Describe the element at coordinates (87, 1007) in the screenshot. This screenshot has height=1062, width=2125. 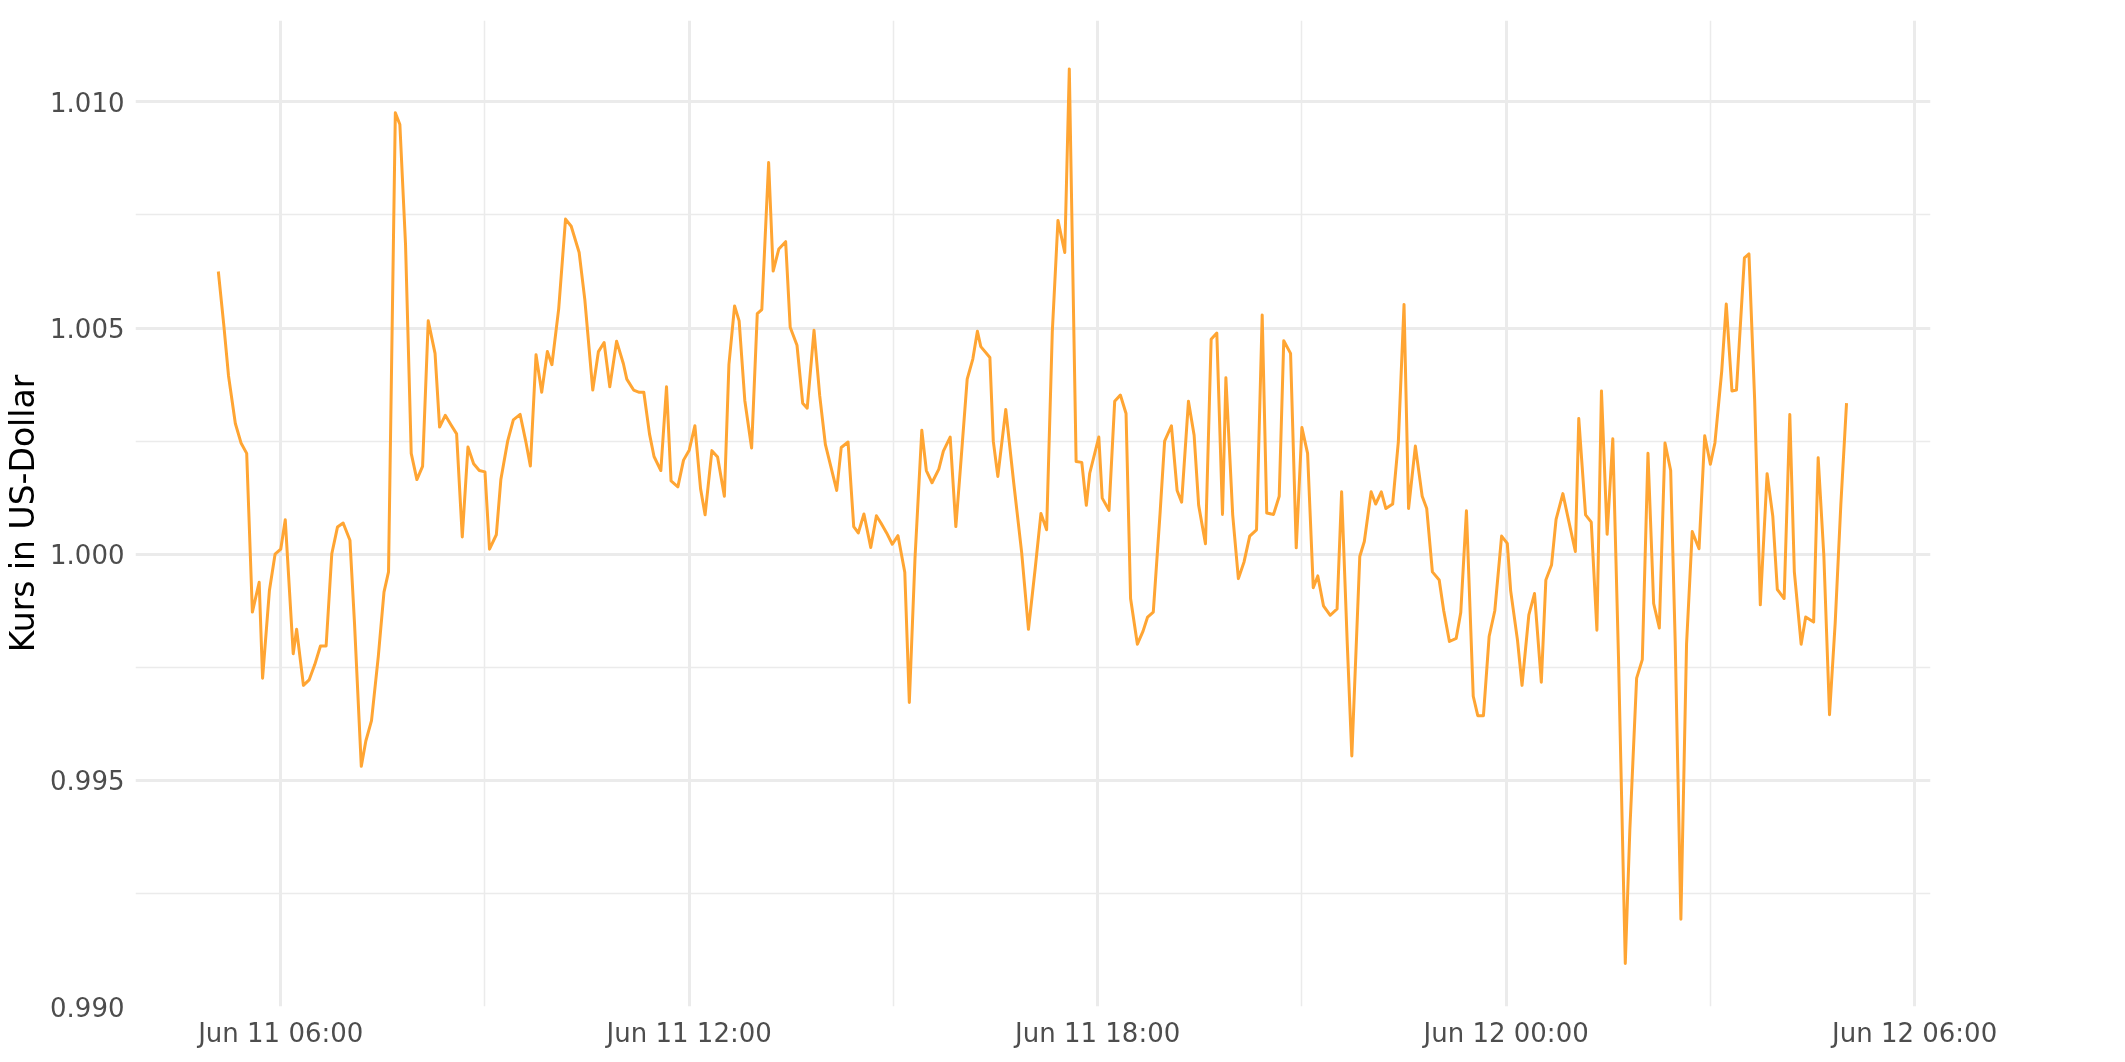
I see `y-tick-label: 0.990` at that location.